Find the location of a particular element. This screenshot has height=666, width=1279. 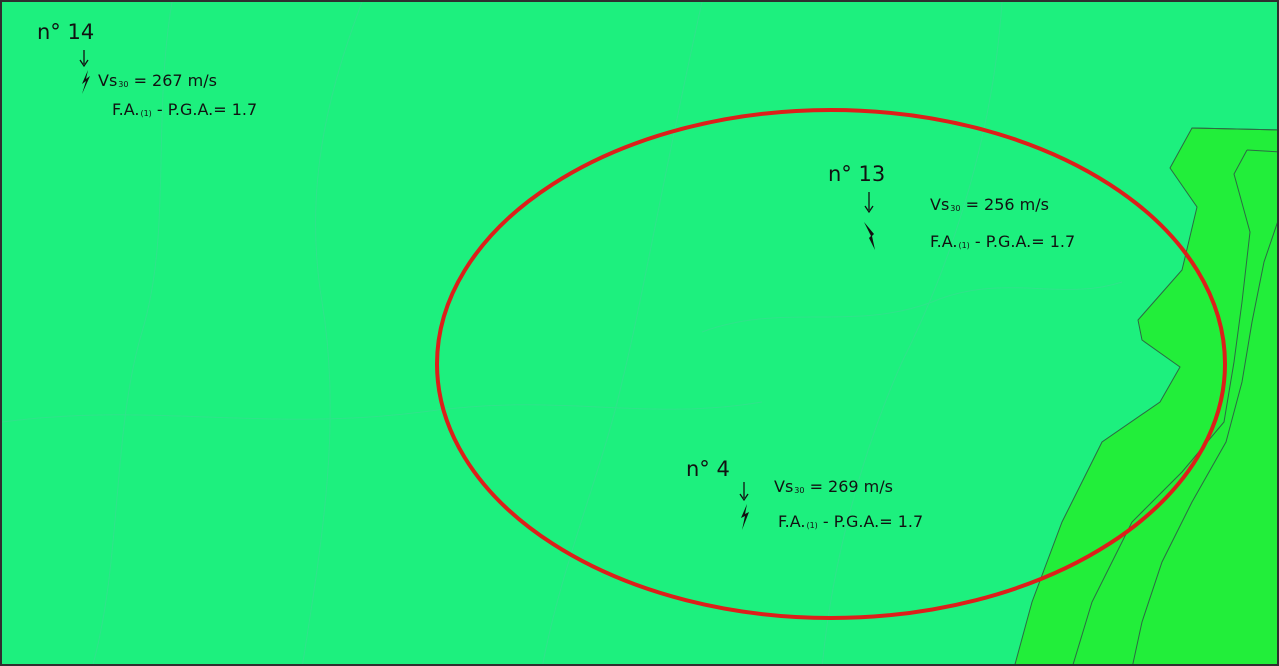

station-number: n° 4 is located at coordinates (708, 469).